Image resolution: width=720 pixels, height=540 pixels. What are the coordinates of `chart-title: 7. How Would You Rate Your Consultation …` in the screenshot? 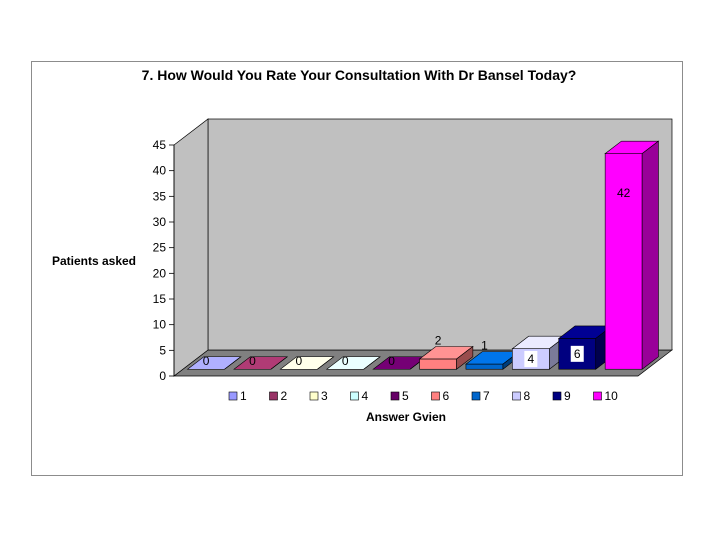 It's located at (359, 75).